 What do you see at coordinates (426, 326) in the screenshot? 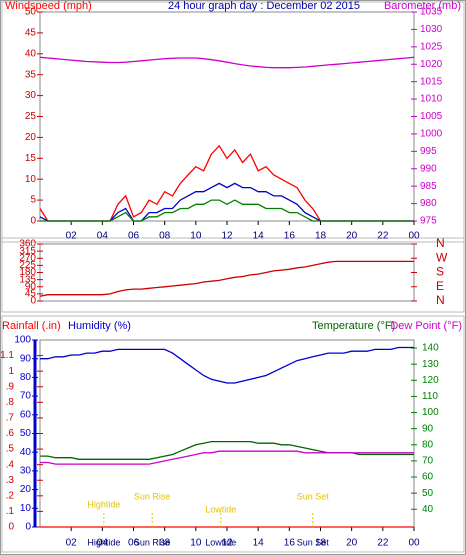
I see `series-label: Dew Point (°F)` at bounding box center [426, 326].